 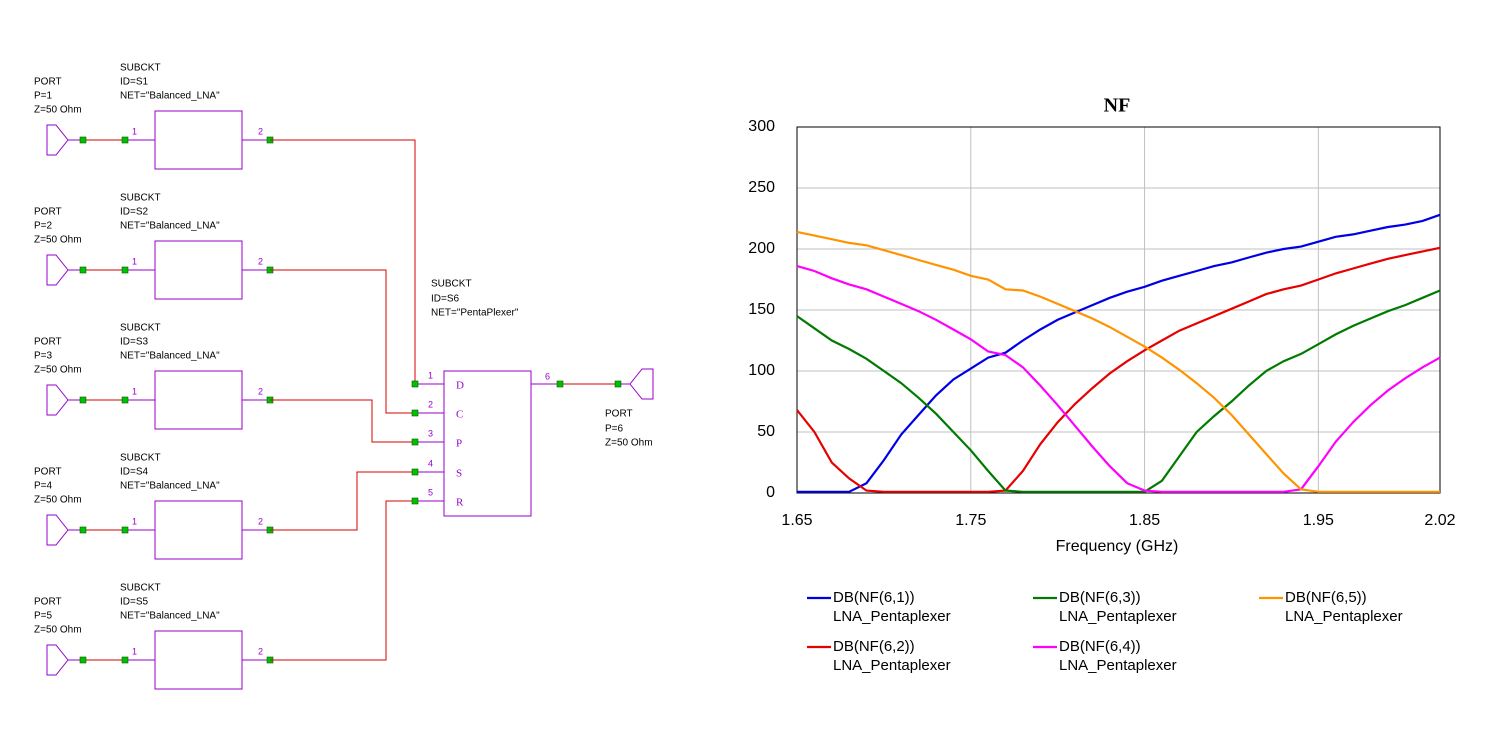 What do you see at coordinates (43, 616) in the screenshot?
I see `port-number: P=5` at bounding box center [43, 616].